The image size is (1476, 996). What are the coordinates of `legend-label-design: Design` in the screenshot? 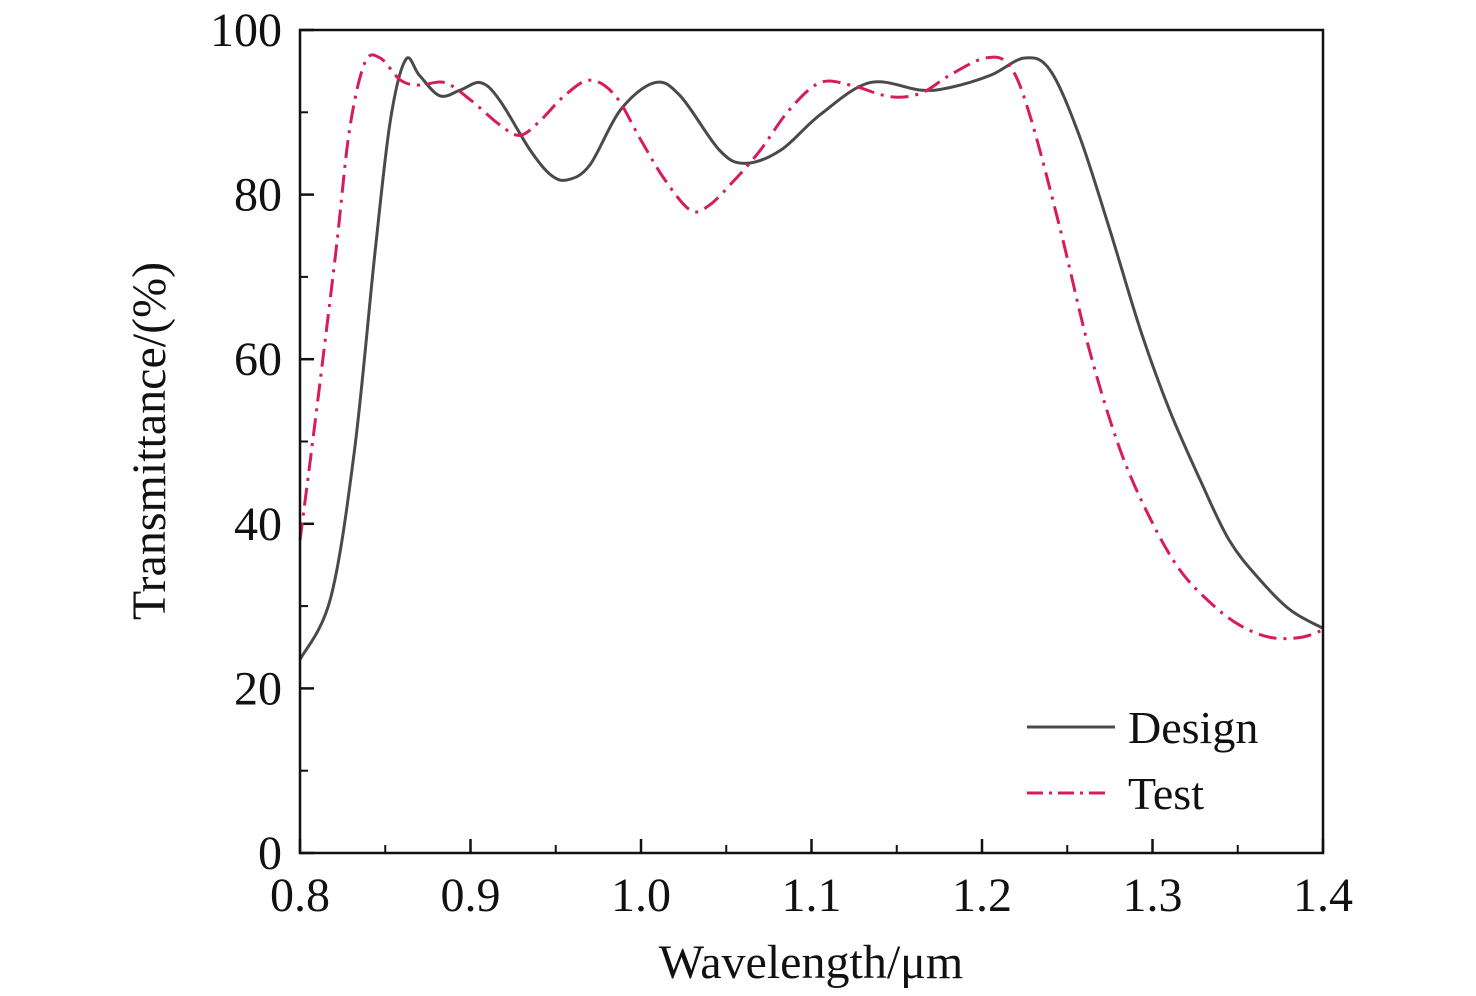 It's located at (1193, 727).